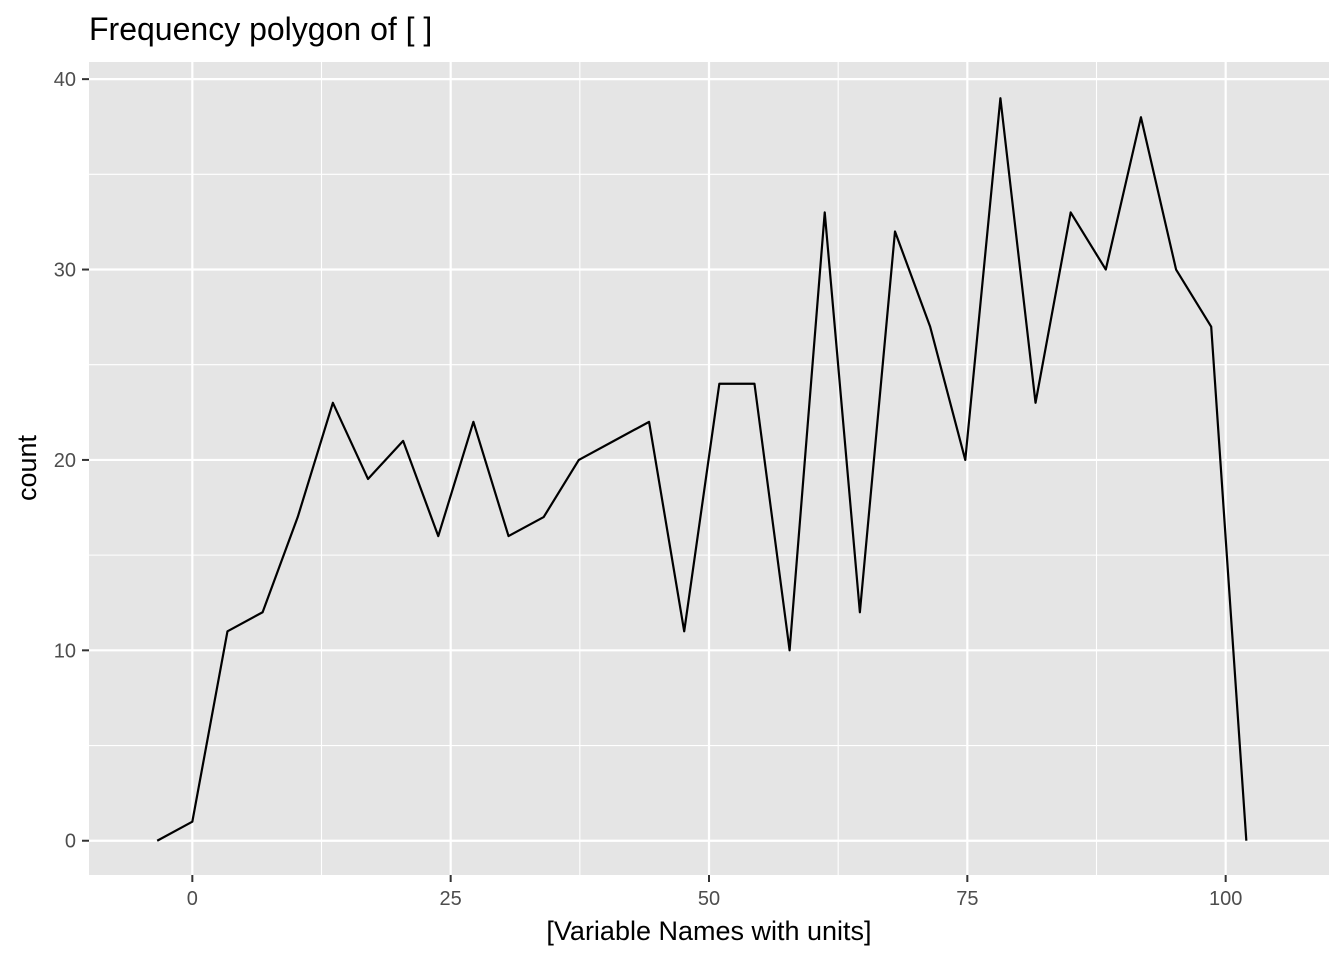 This screenshot has width=1344, height=960. Describe the element at coordinates (27, 467) in the screenshot. I see `y-axis-title: count` at that location.